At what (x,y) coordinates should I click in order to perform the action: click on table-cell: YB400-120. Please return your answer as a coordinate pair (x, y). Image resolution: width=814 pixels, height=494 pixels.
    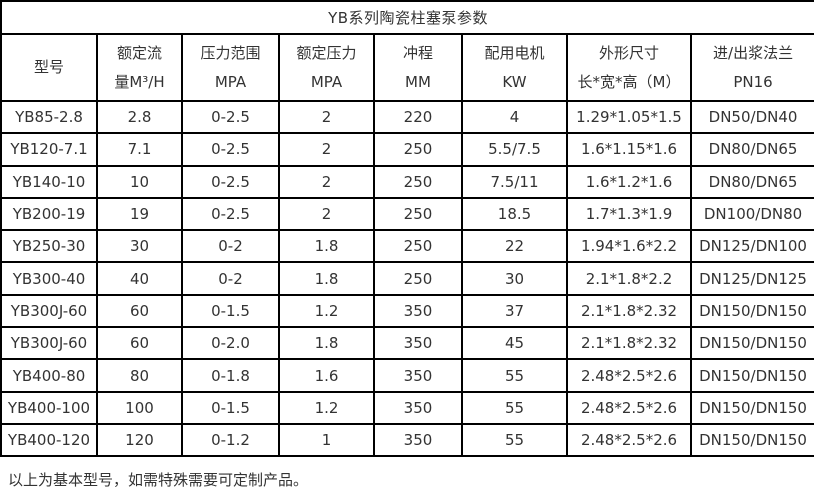
    Looking at the image, I should click on (49, 440).